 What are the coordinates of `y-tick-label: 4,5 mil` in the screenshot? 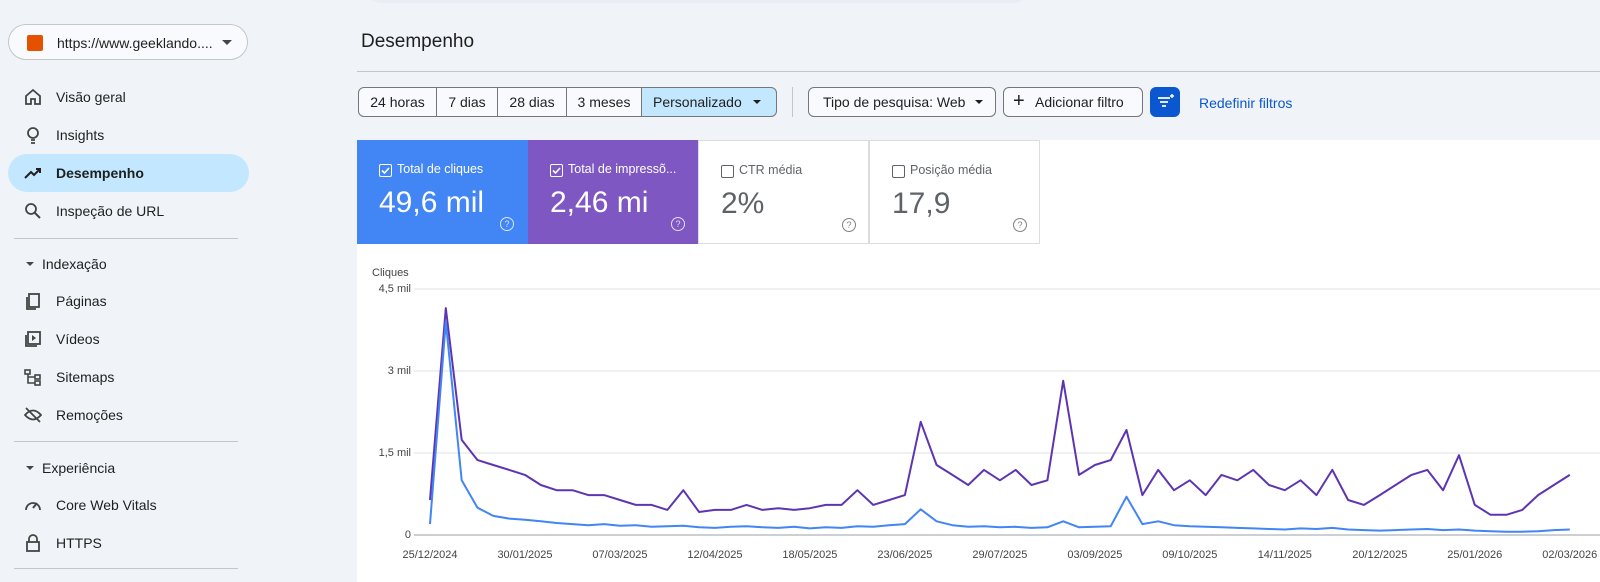 It's located at (395, 289).